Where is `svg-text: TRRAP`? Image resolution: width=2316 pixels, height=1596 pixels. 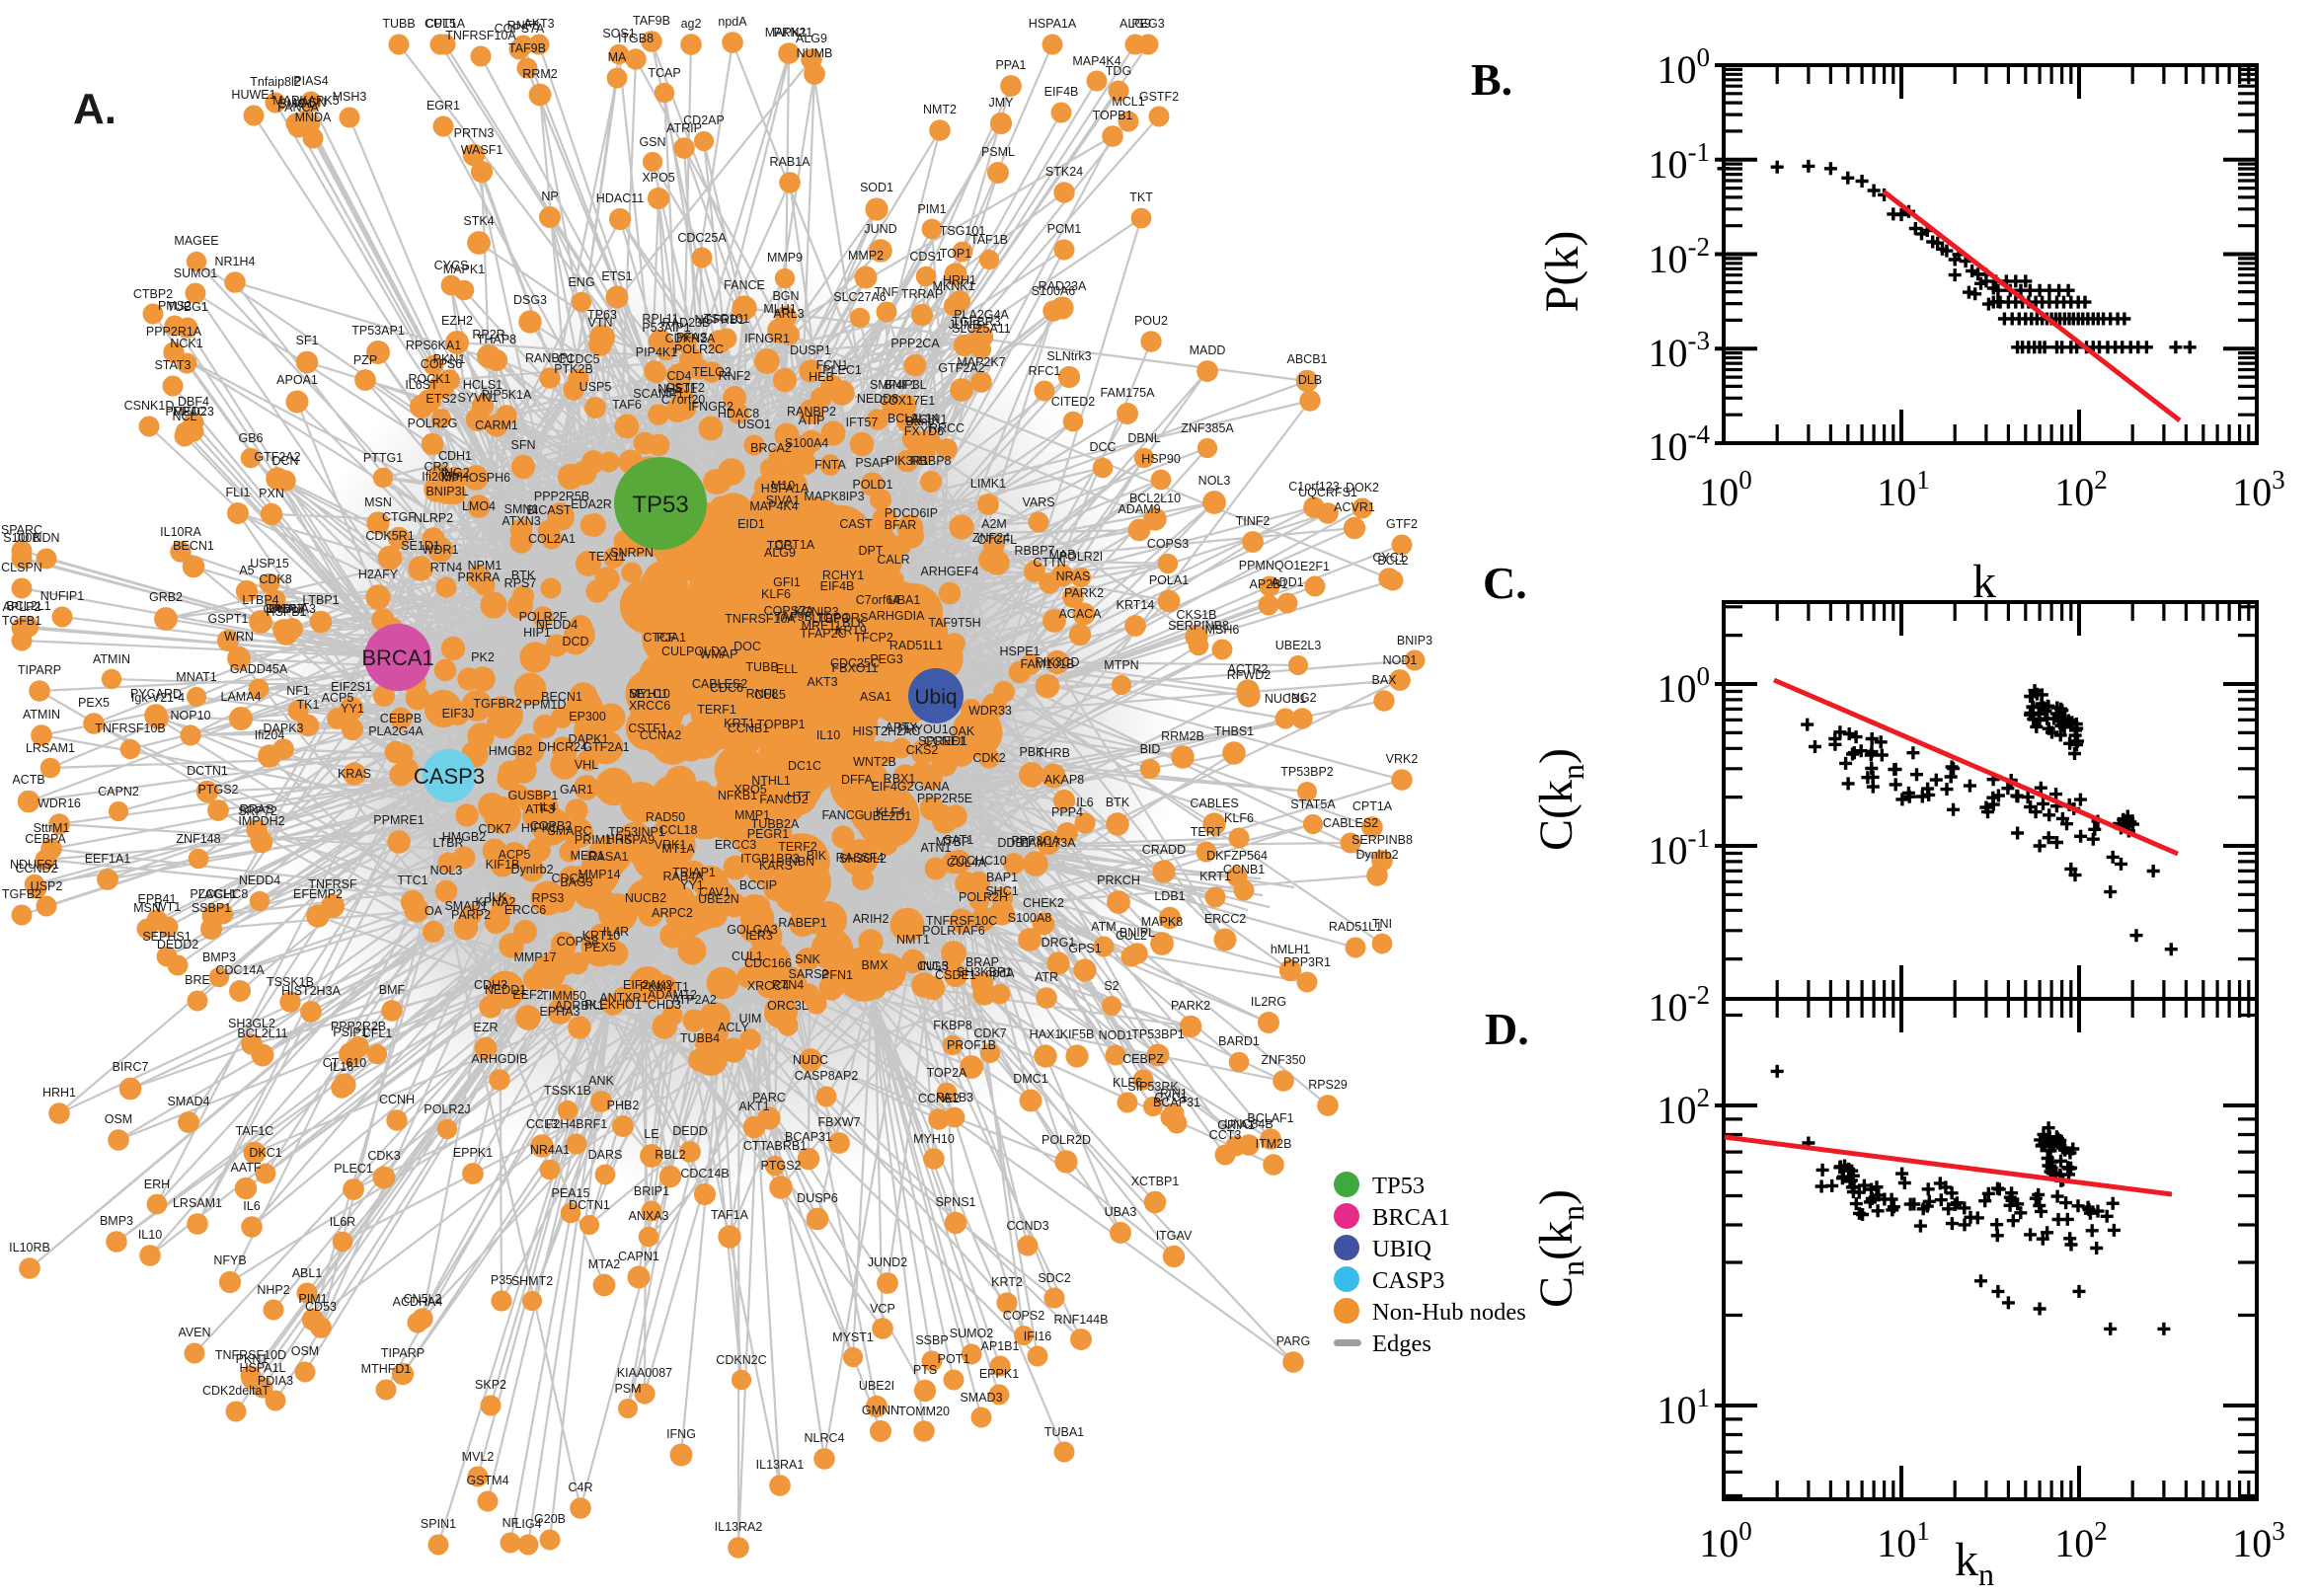
svg-text: TRRAP is located at coordinates (922, 294).